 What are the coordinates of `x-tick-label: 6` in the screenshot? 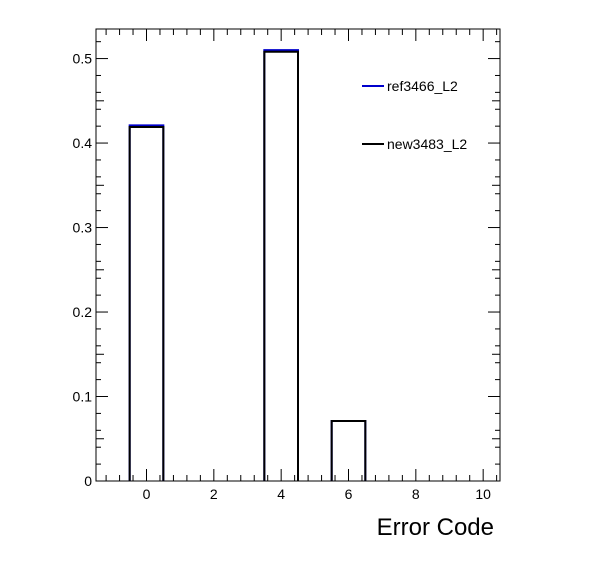 It's located at (349, 494).